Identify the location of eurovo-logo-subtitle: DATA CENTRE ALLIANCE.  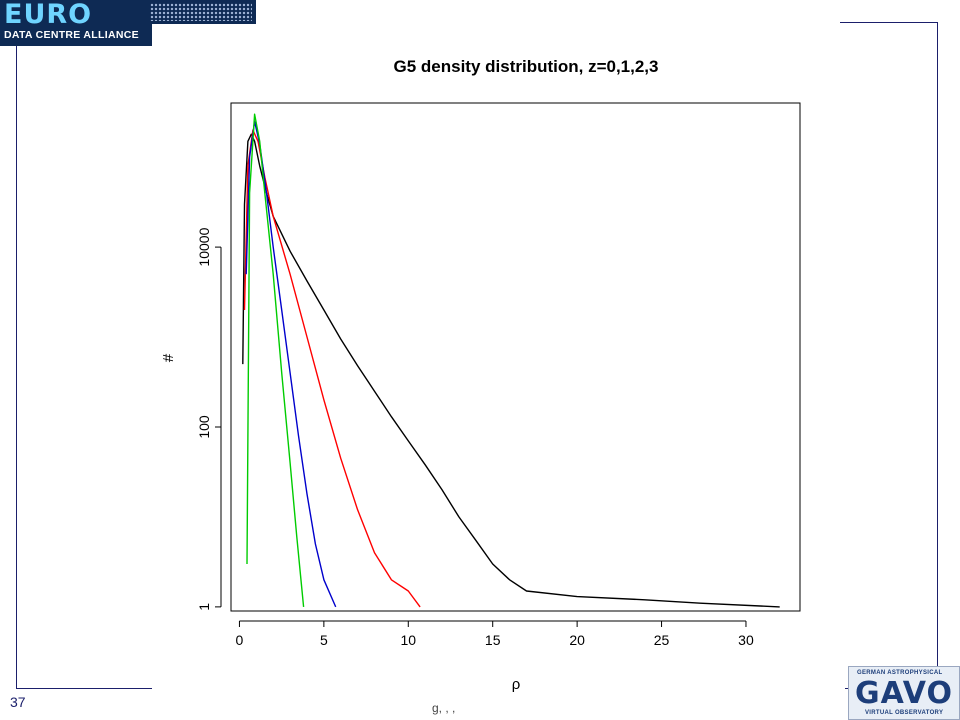
(76, 35).